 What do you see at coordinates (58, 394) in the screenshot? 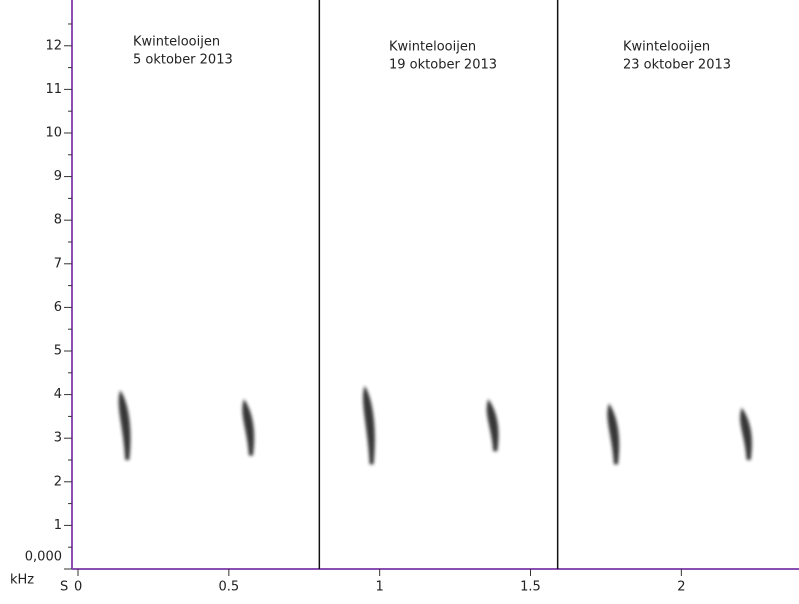
I see `y-tick-label: 4` at bounding box center [58, 394].